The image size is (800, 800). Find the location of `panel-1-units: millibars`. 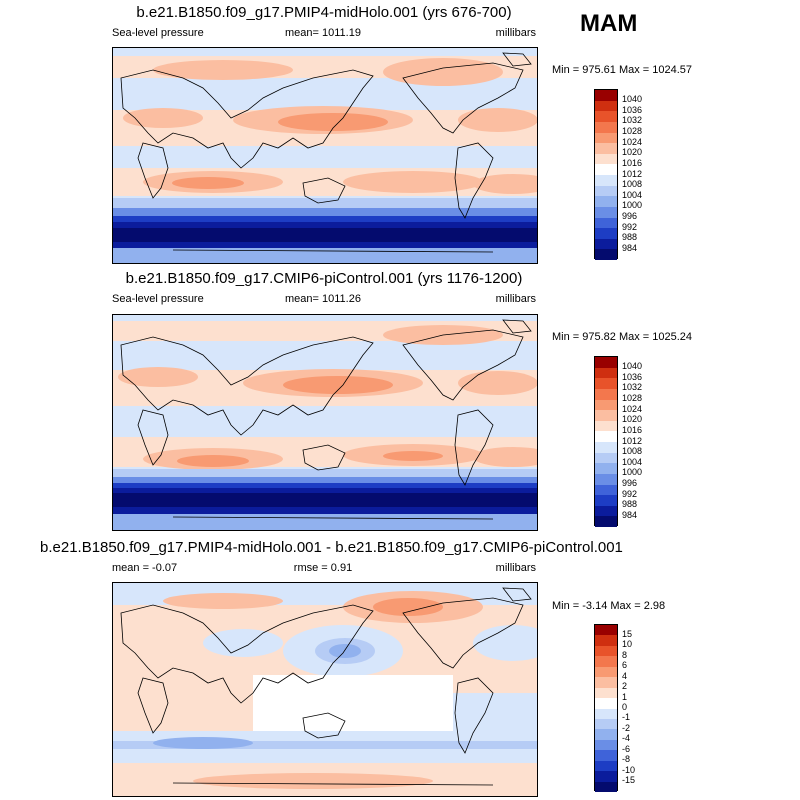

panel-1-units: millibars is located at coordinates (515, 33).